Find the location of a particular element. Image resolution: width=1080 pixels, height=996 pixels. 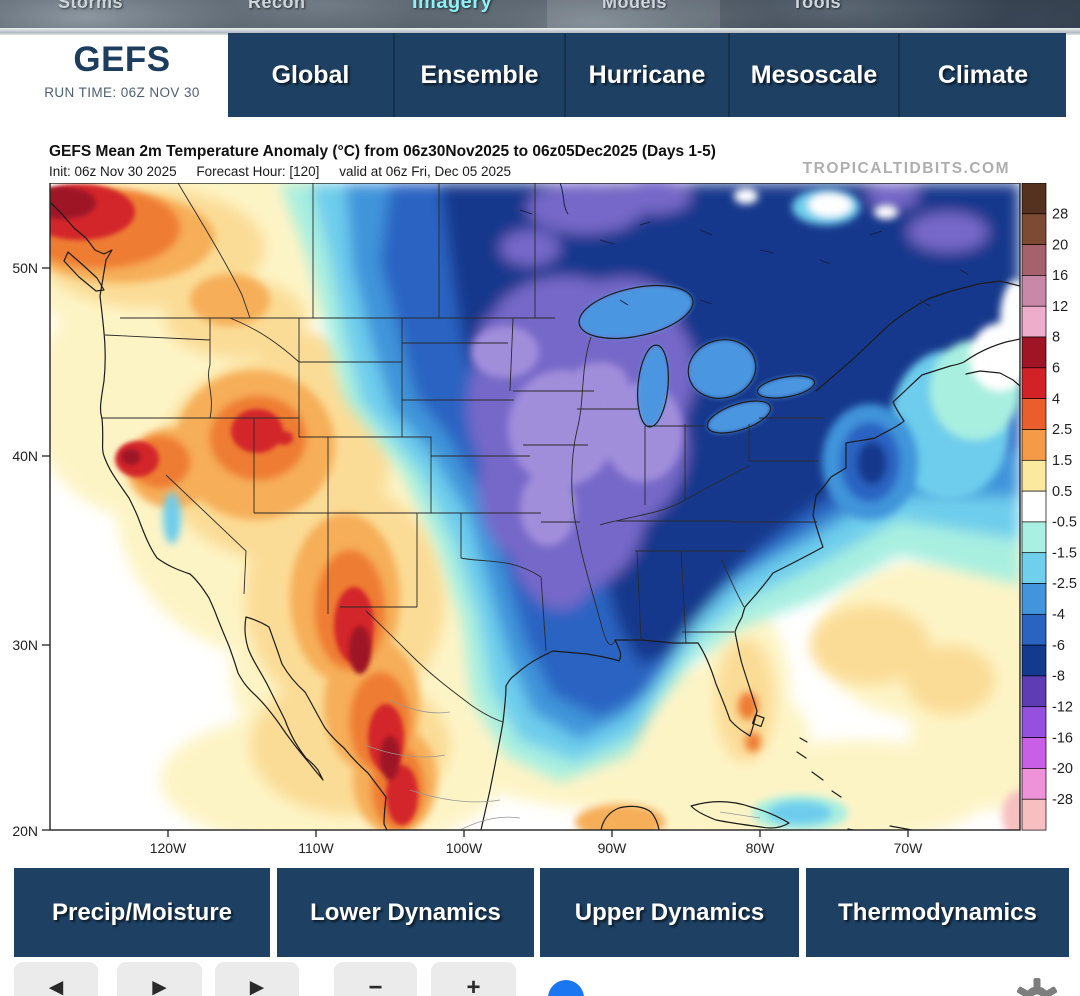

lat-label: 20N is located at coordinates (25, 831).